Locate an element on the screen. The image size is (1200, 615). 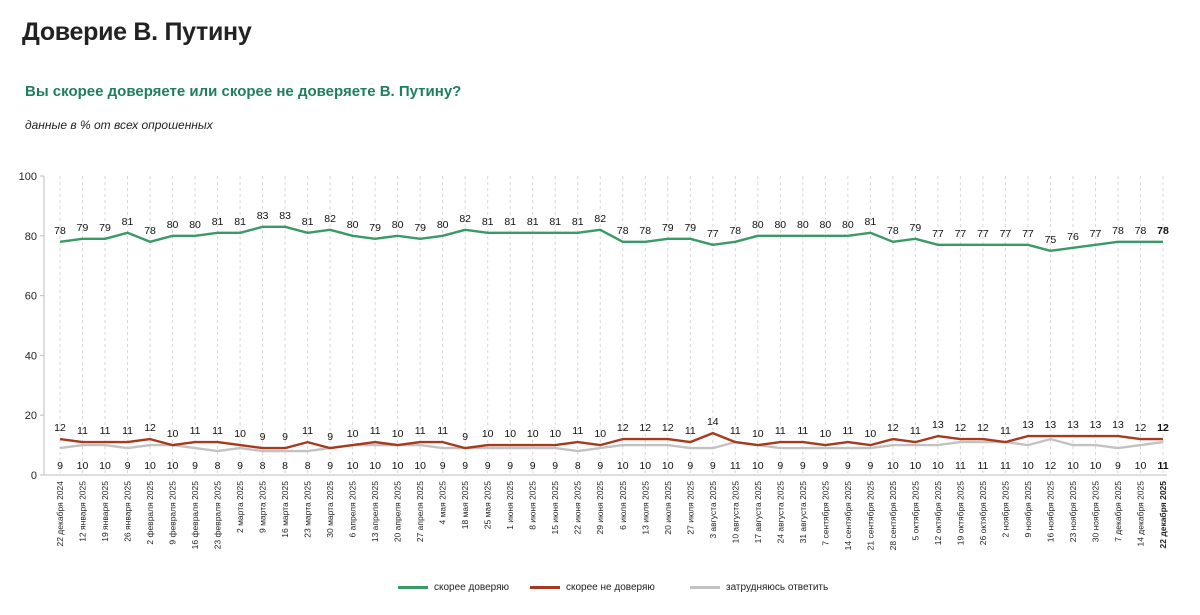
legend-swatch-trust is located at coordinates (413, 587).